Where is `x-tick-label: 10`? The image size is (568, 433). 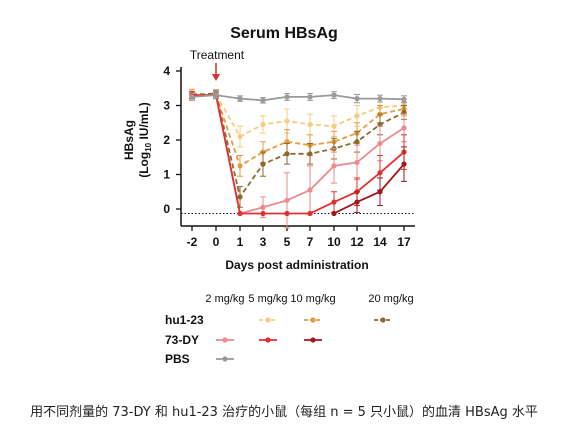
x-tick-label: 10 is located at coordinates (334, 242).